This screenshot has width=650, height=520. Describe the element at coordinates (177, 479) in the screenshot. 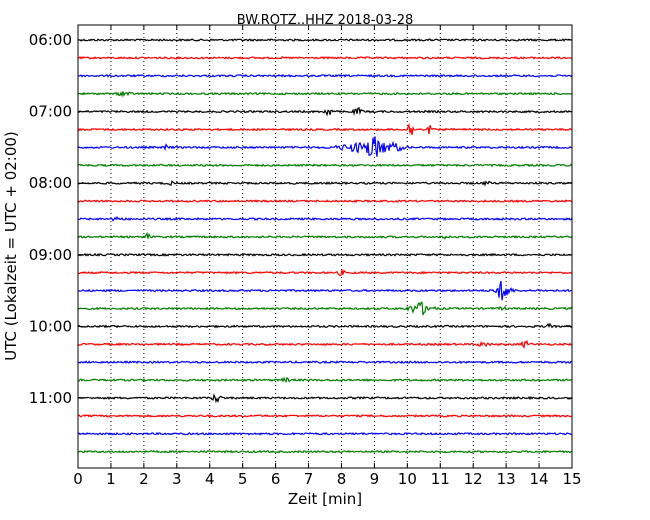

I see `x-tick-label: 3` at that location.